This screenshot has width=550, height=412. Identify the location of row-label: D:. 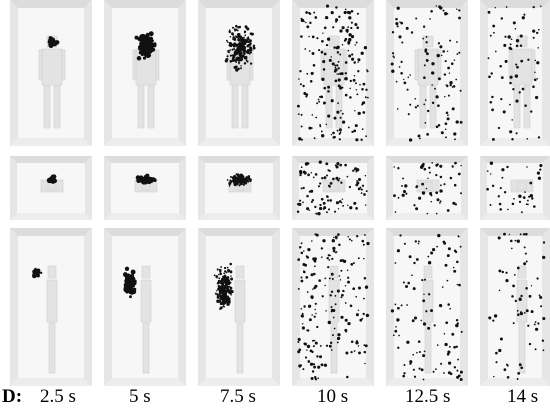
(12, 396).